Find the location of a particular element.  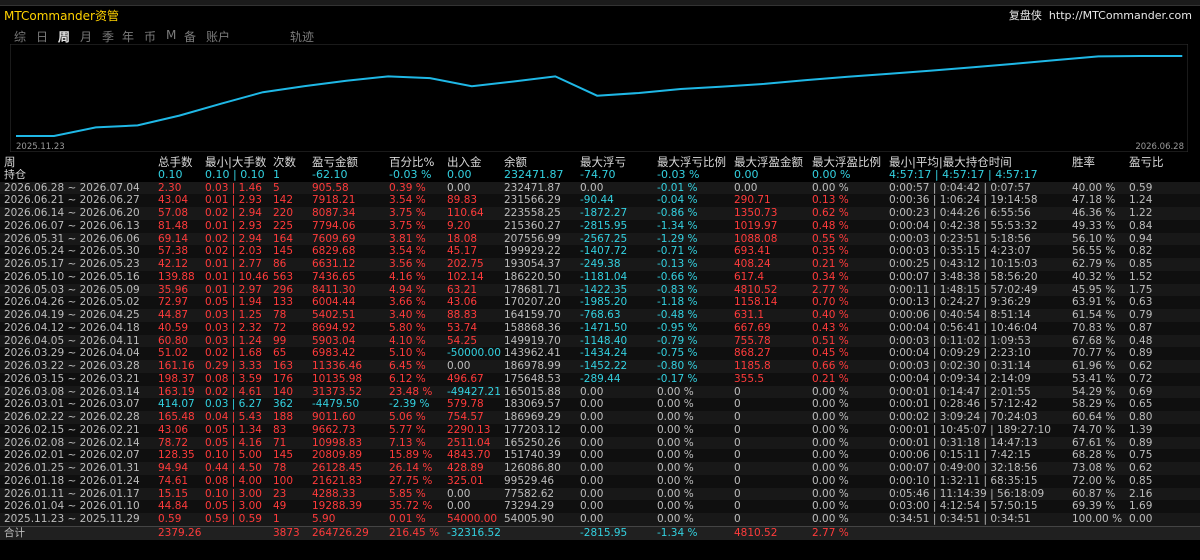

cell-6: 151740.39 is located at coordinates (532, 455).